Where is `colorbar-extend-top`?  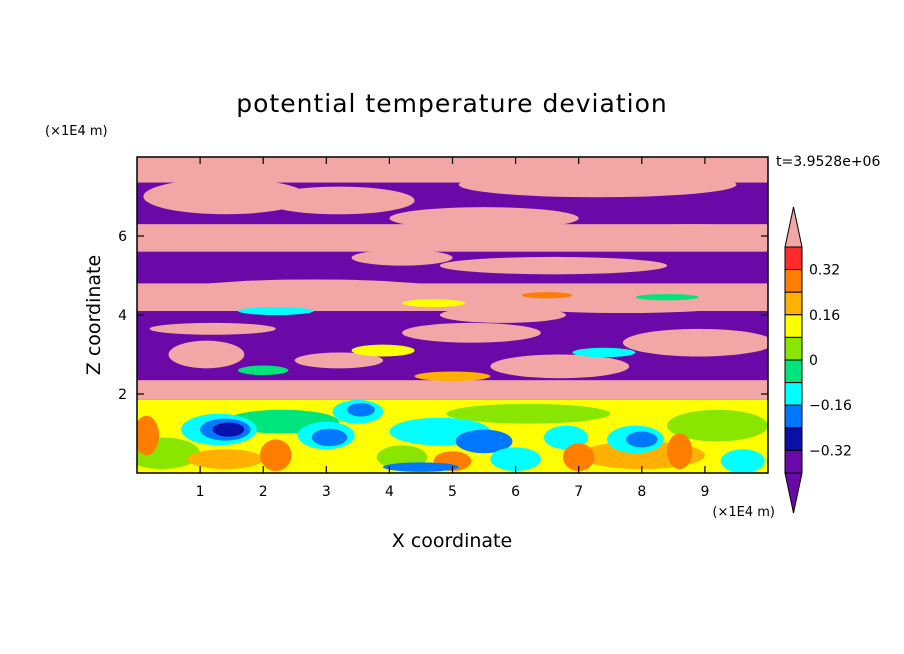
colorbar-extend-top is located at coordinates (793, 227).